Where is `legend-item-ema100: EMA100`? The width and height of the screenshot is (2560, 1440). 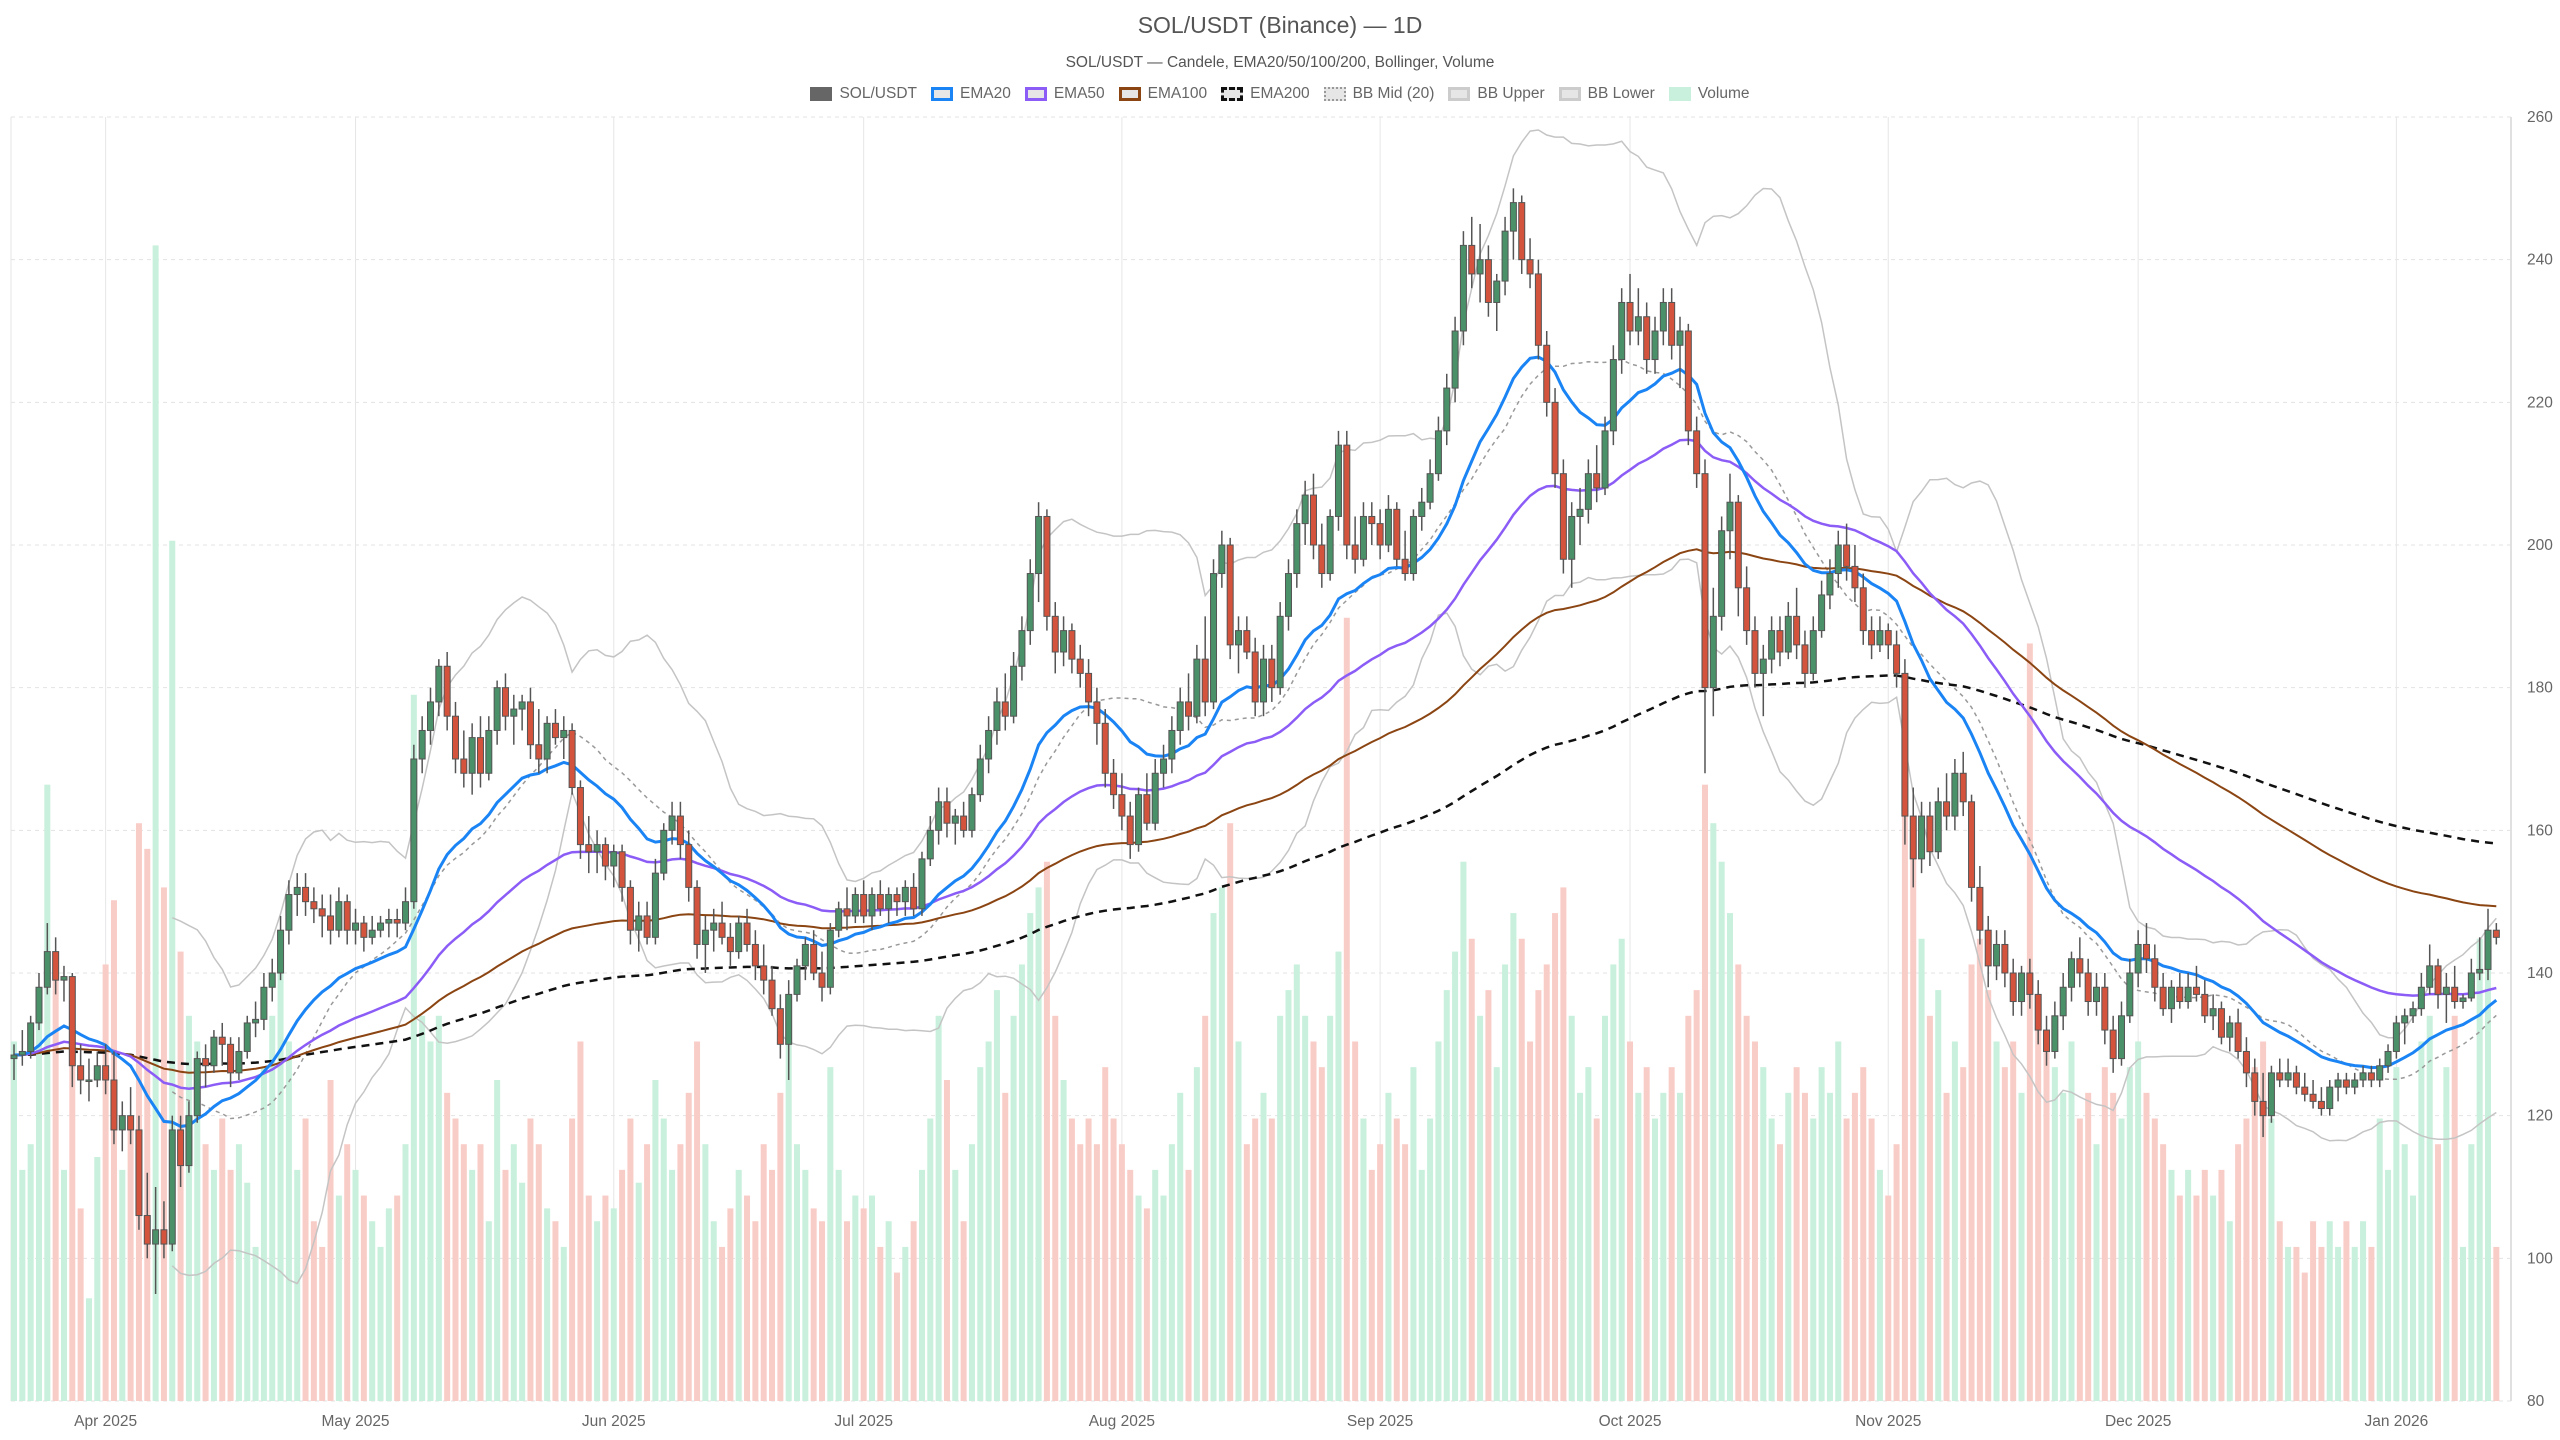 legend-item-ema100: EMA100 is located at coordinates (1163, 94).